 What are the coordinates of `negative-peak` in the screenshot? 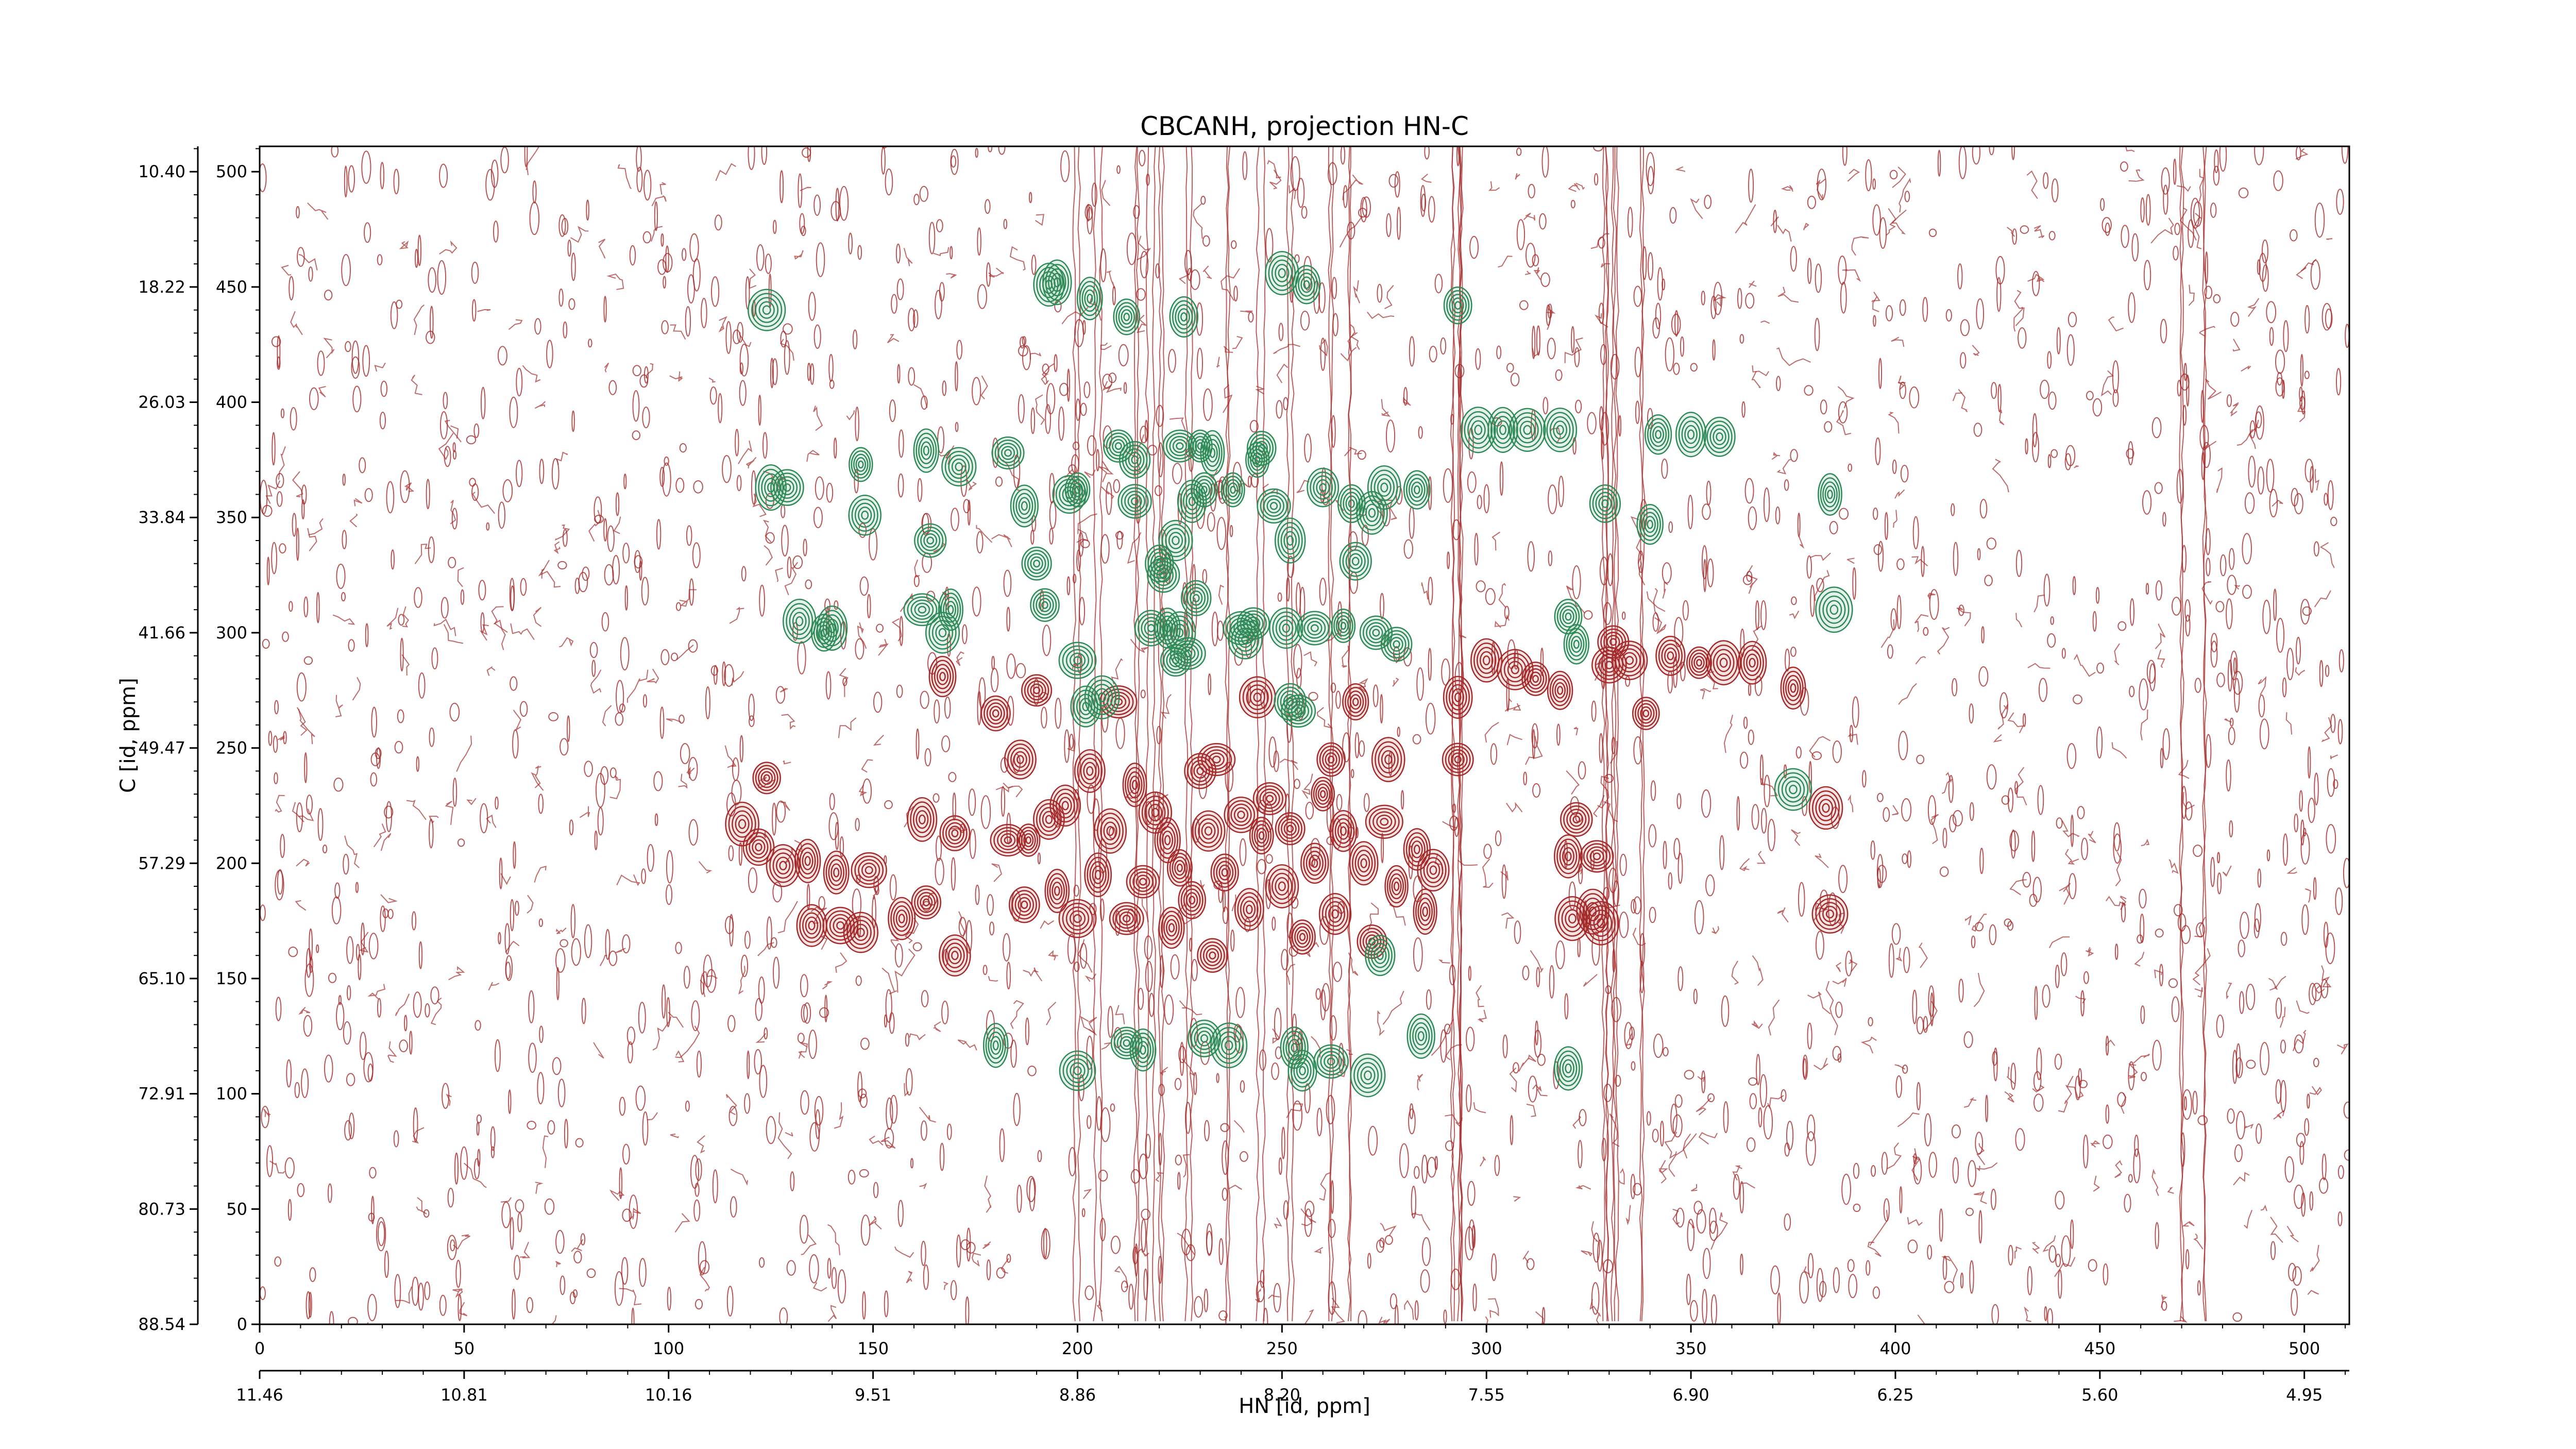 It's located at (1290, 540).